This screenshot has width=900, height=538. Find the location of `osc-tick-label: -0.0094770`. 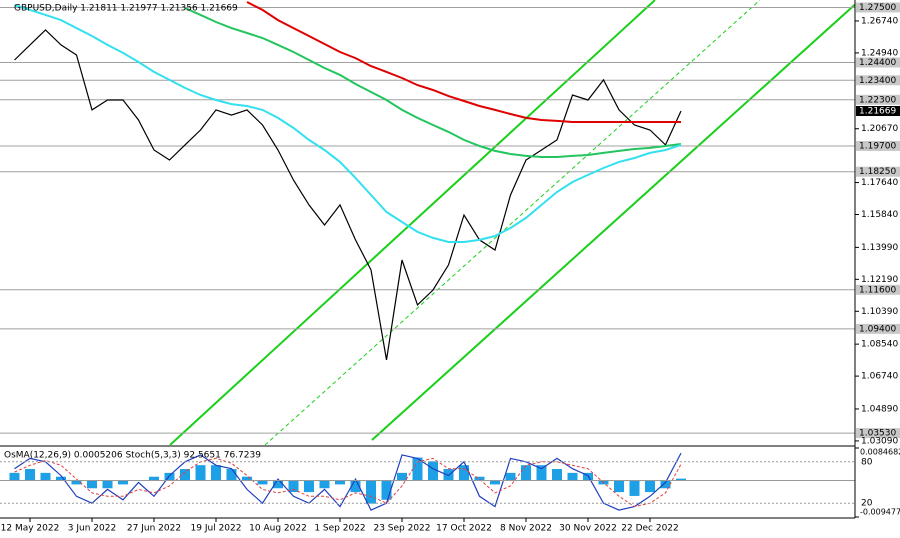

osc-tick-label: -0.0094770 is located at coordinates (880, 512).